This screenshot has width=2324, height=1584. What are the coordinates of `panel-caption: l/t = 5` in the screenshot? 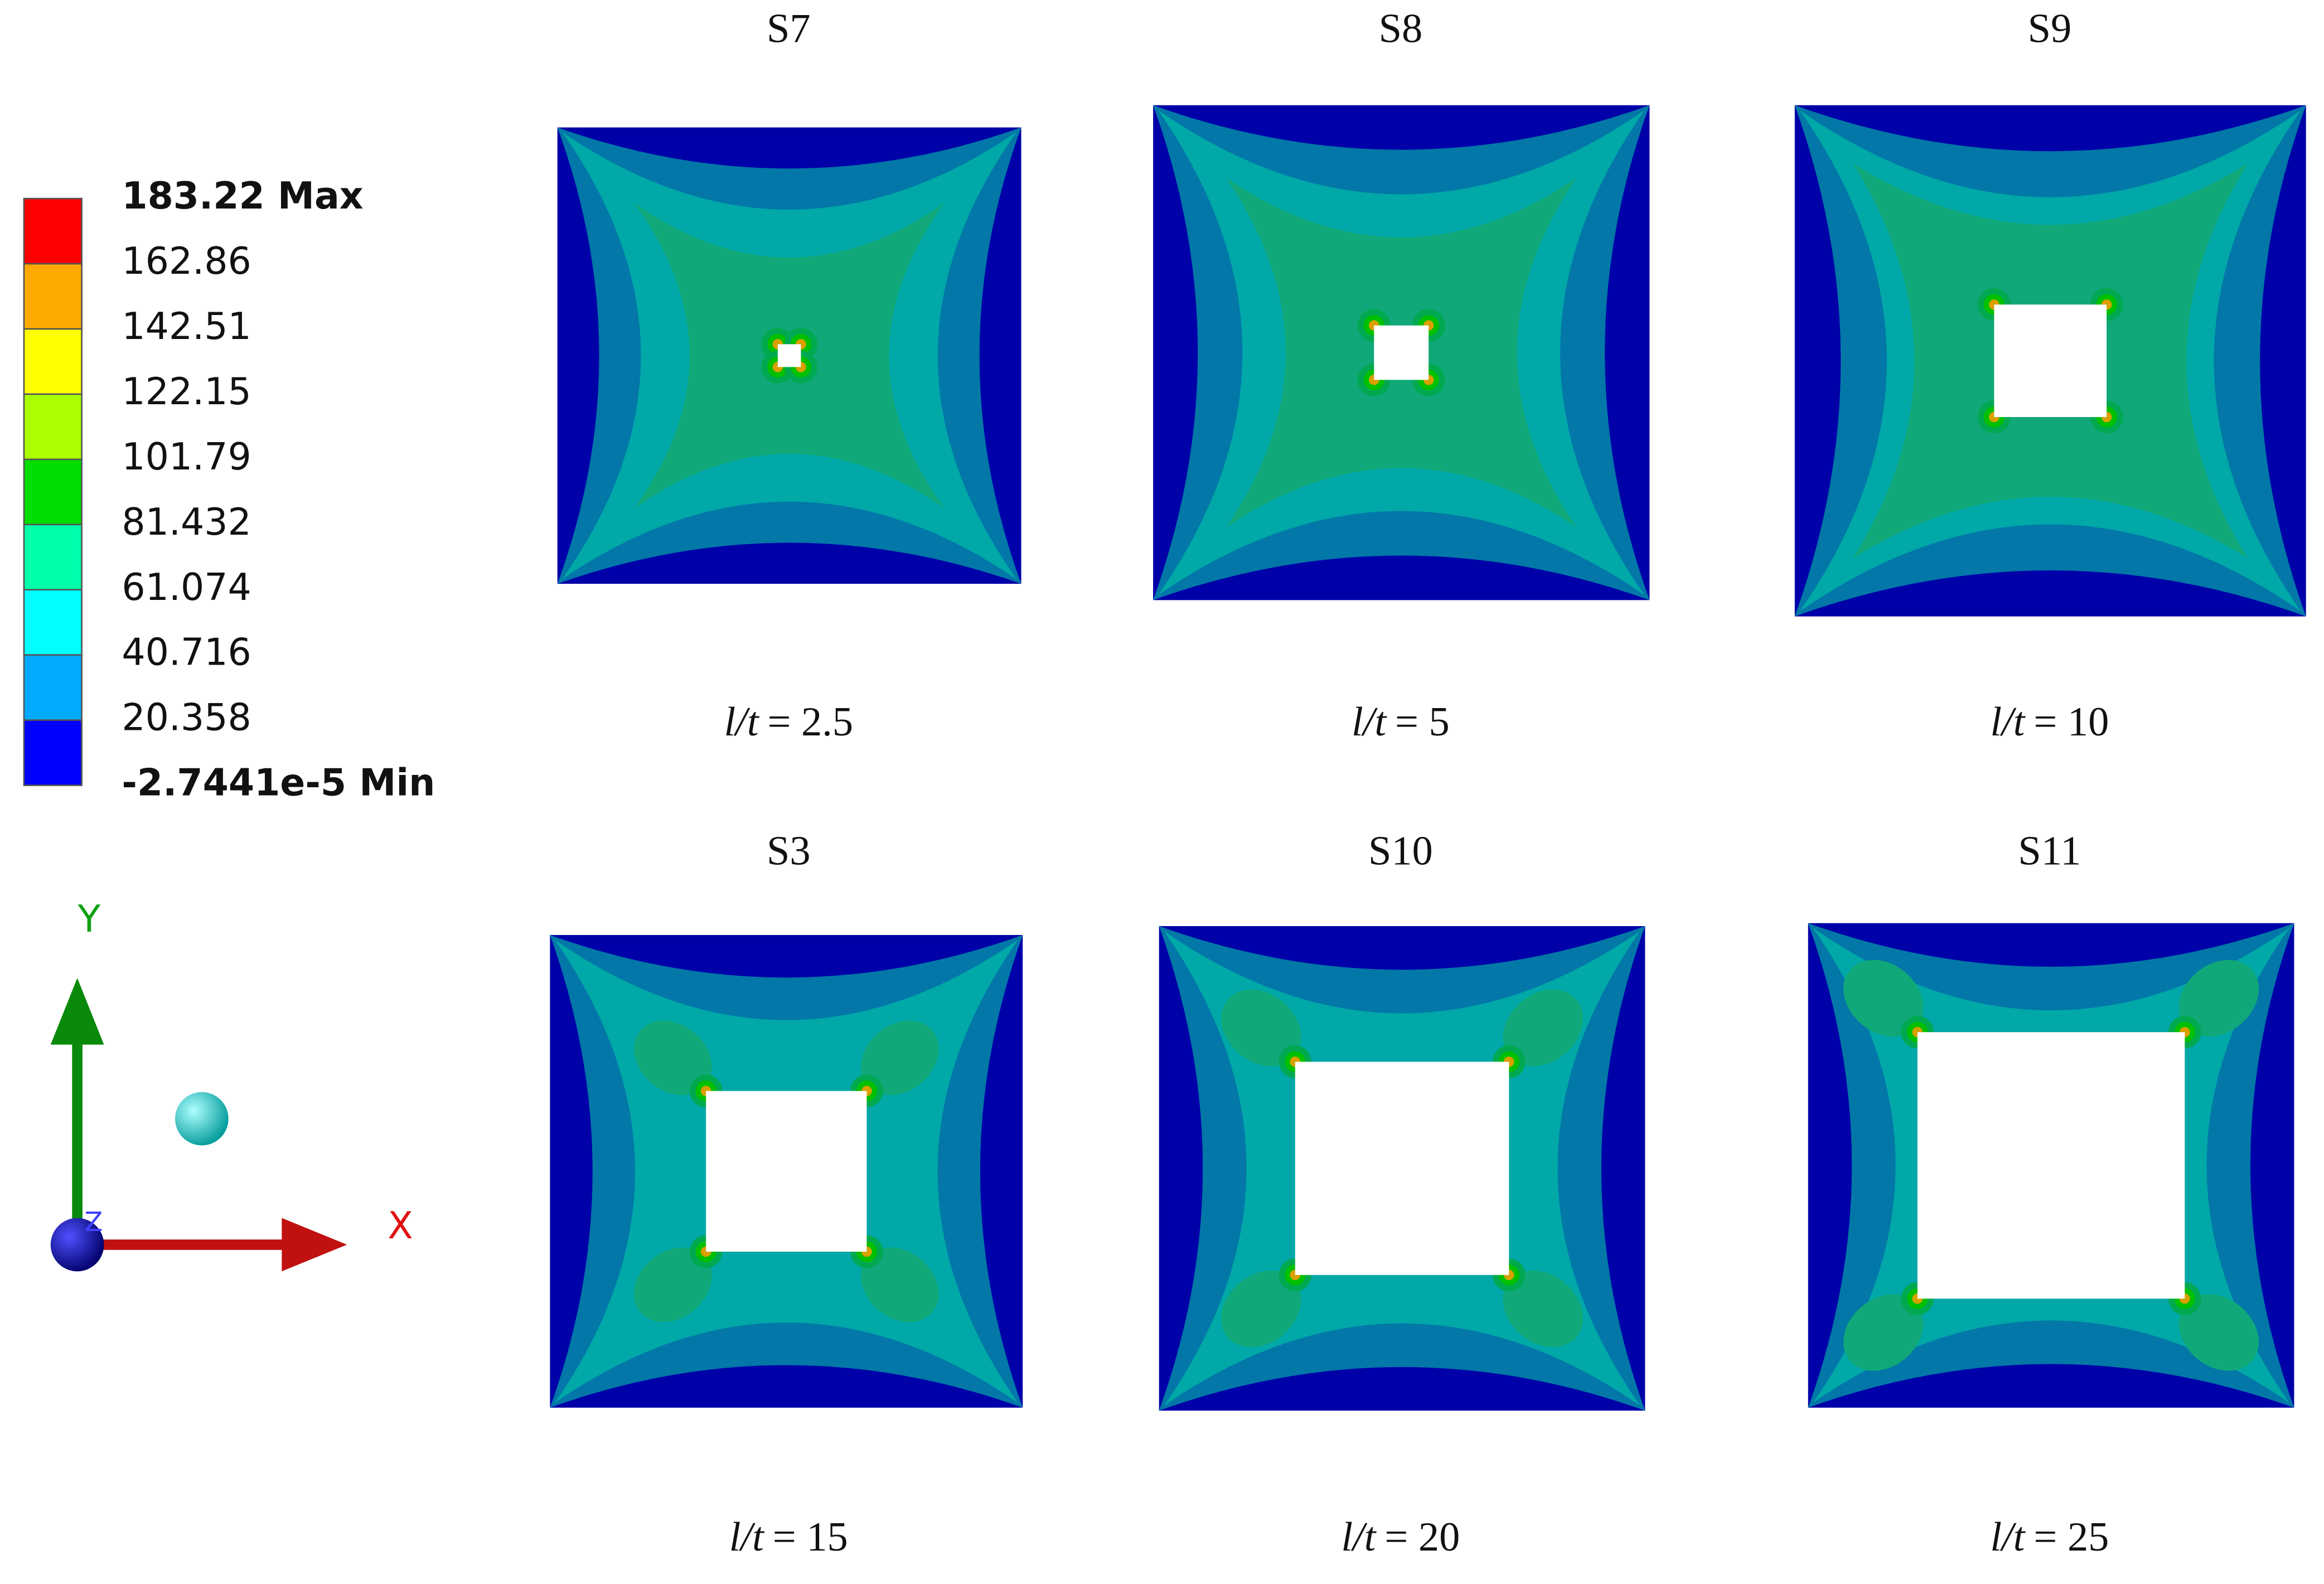 It's located at (1401, 722).